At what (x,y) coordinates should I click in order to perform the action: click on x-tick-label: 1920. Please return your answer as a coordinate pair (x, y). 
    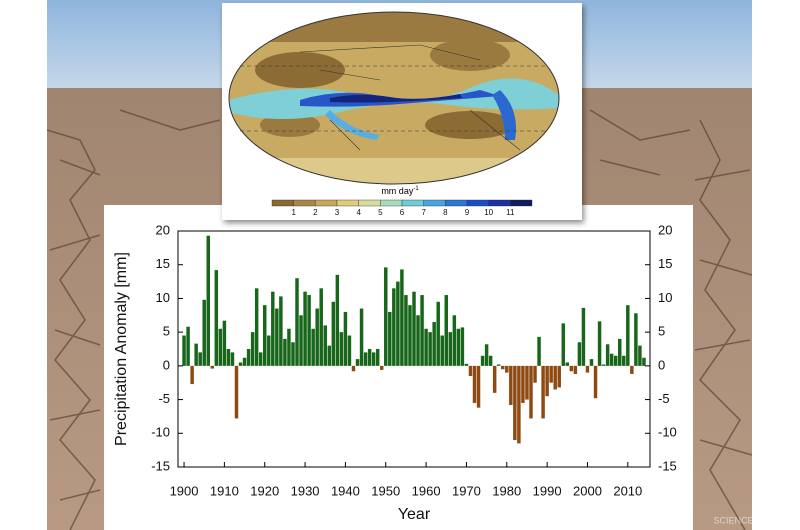
    Looking at the image, I should click on (264, 490).